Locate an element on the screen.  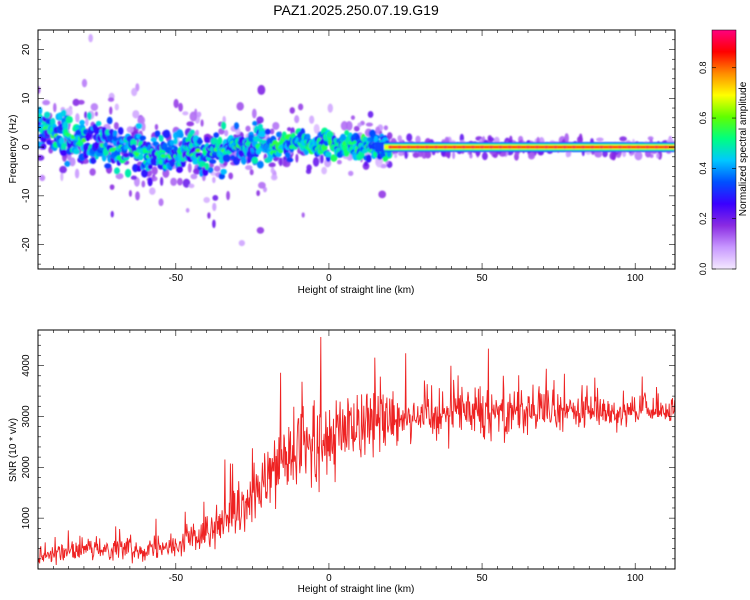
snr-y-tick-label: 3000 is located at coordinates (26, 416).